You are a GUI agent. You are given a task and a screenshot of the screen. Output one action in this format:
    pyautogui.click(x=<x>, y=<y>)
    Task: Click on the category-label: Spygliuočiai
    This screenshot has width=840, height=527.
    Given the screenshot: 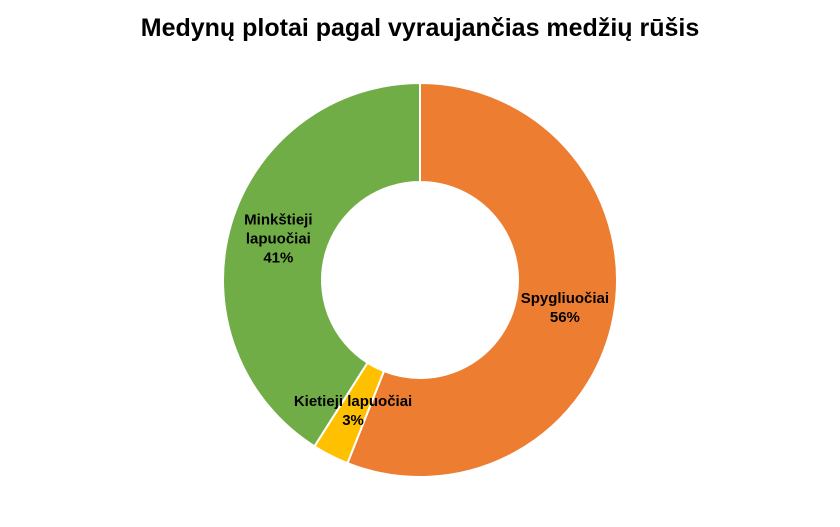 What is the action you would take?
    pyautogui.click(x=565, y=298)
    